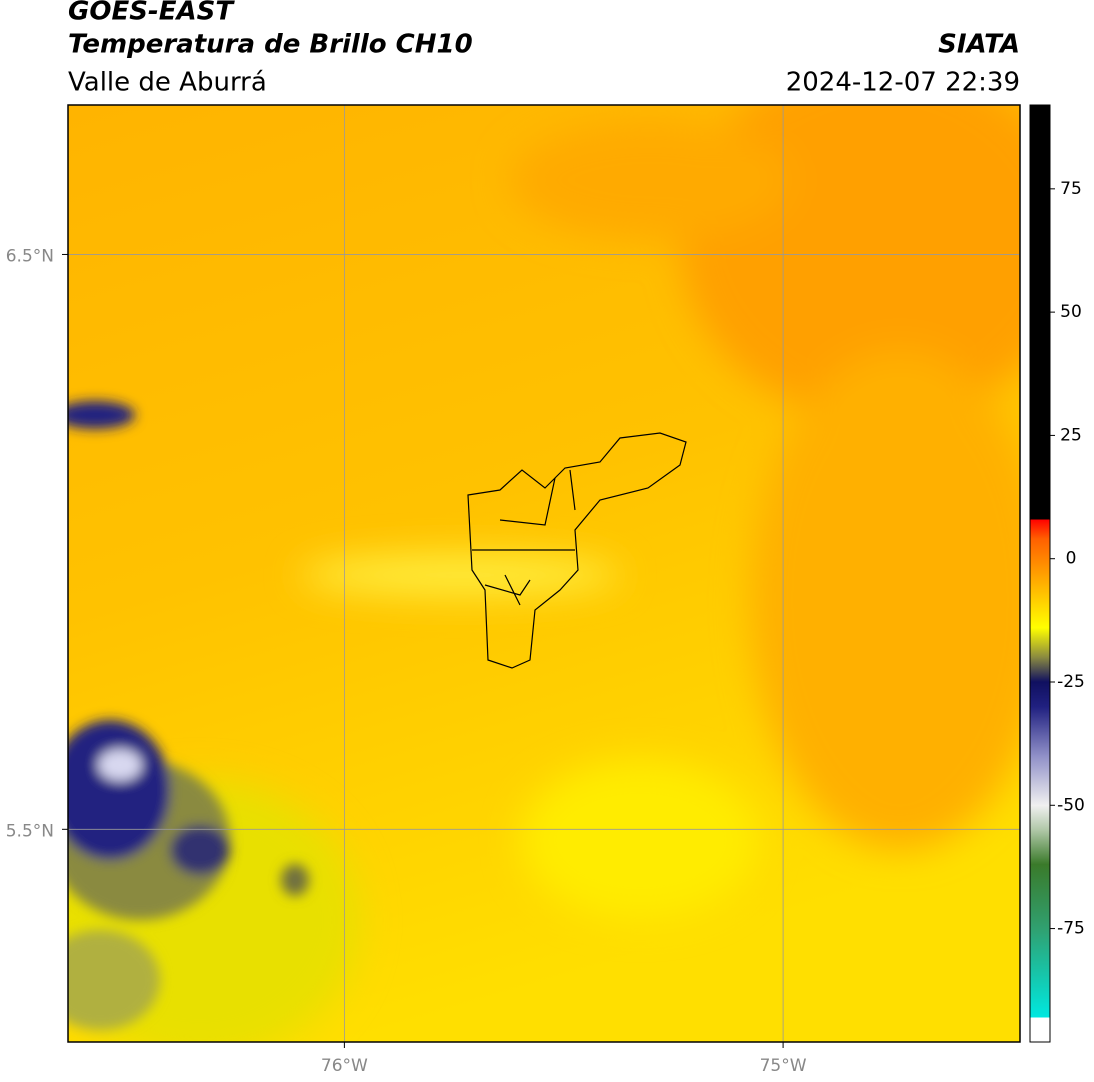 The width and height of the screenshot is (1094, 1082). I want to click on colorbar-tick-label: -75, so click(1071, 929).